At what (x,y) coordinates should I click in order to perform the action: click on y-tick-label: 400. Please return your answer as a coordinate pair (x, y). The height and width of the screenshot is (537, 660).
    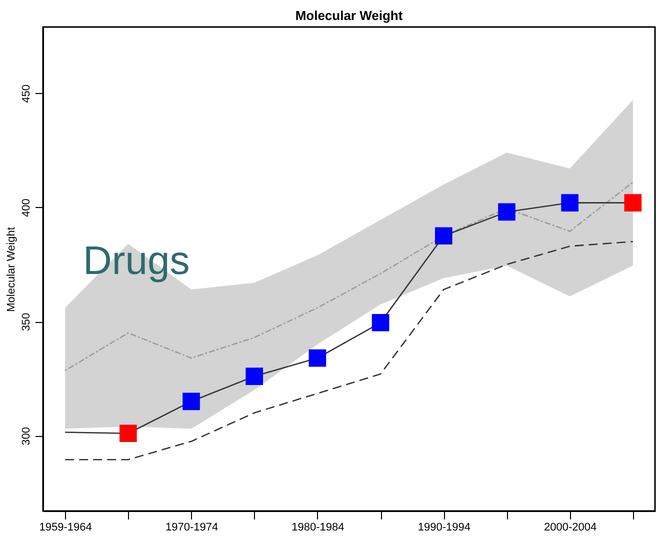
    Looking at the image, I should click on (26, 208).